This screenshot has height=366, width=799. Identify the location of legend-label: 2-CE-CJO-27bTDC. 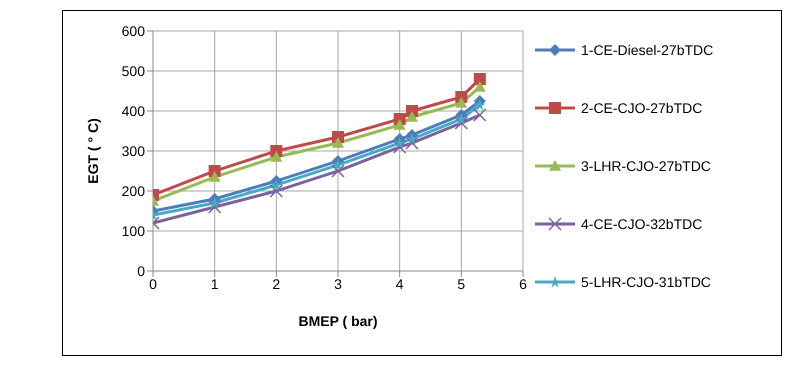
(641, 108).